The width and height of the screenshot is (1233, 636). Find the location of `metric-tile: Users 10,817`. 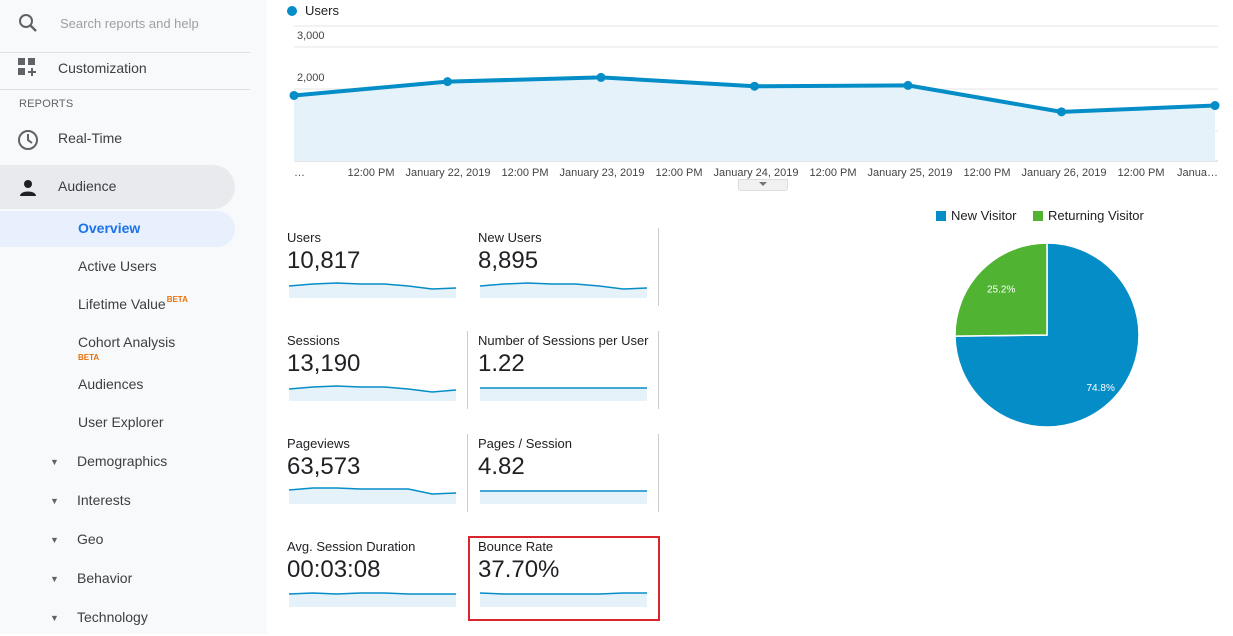

metric-tile: Users 10,817 is located at coordinates (377, 271).